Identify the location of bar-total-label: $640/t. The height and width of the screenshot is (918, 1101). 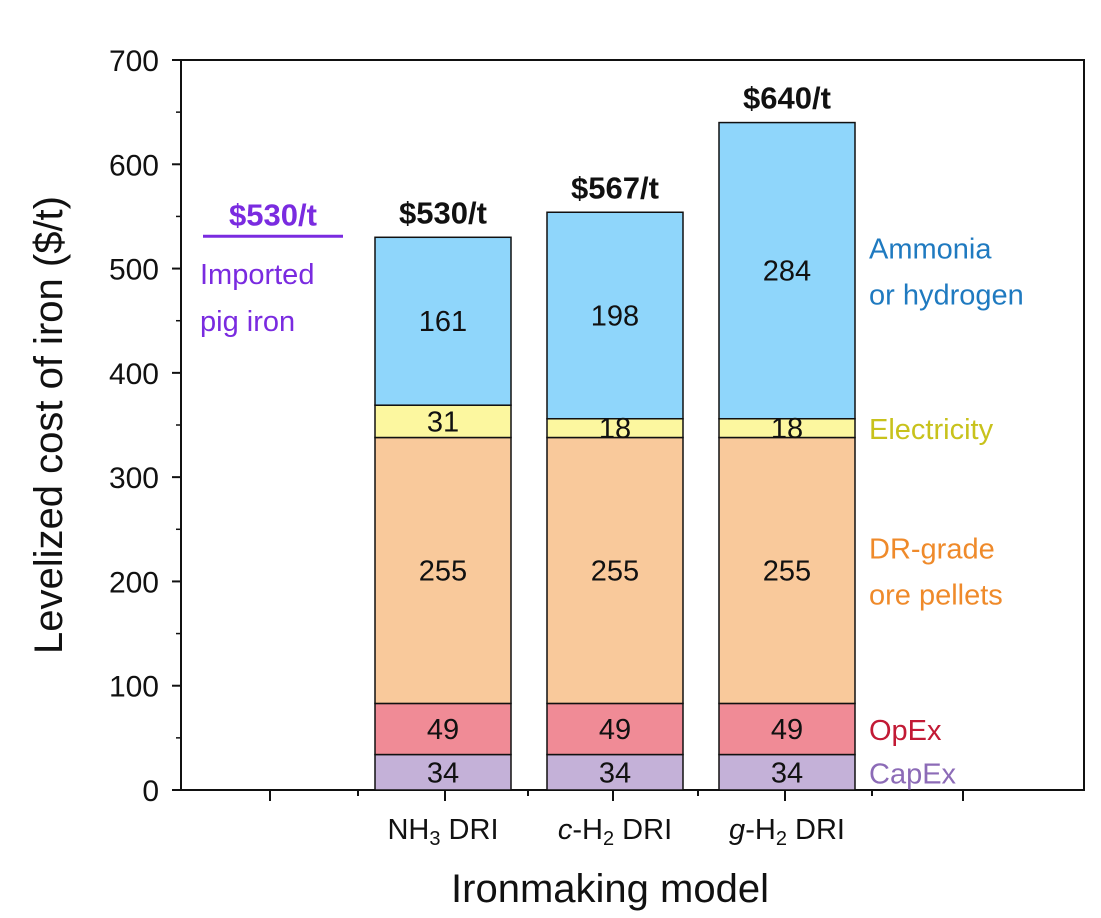
(787, 98).